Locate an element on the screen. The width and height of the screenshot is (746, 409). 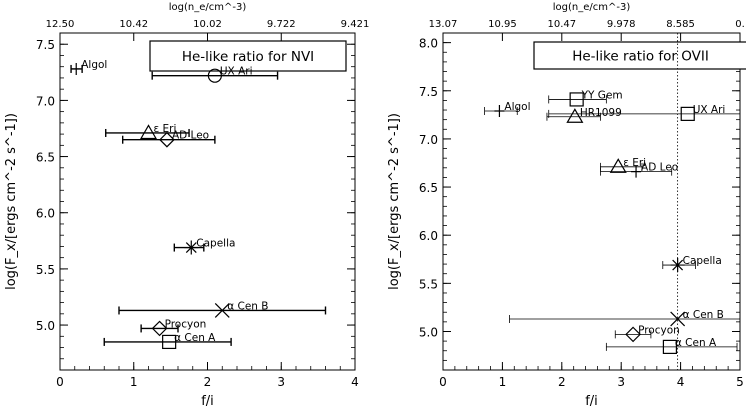
top-tick-label: 9.421 is located at coordinates (355, 24).